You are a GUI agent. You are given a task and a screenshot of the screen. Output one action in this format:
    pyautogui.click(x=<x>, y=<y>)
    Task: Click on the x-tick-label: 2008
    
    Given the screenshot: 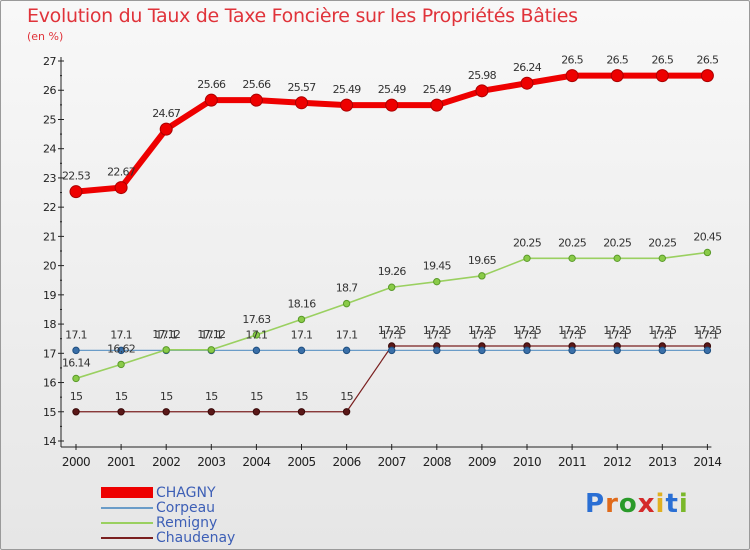 What is the action you would take?
    pyautogui.click(x=437, y=462)
    